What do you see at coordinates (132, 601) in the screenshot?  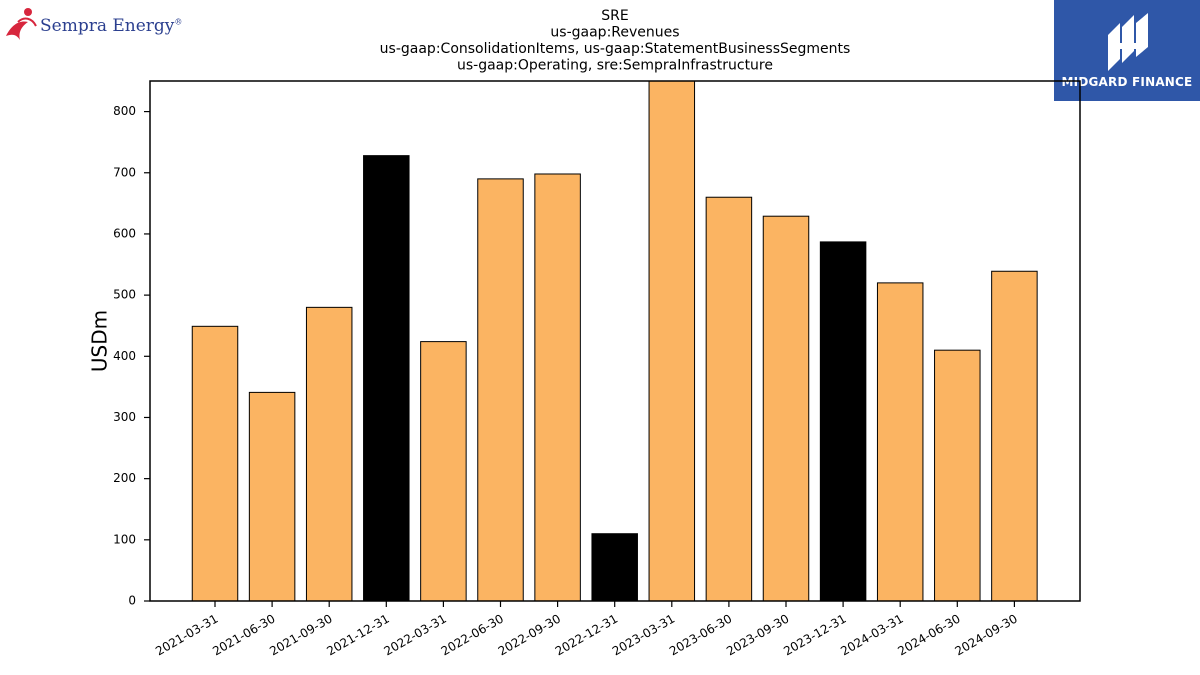 I see `y-tick-label: 0` at bounding box center [132, 601].